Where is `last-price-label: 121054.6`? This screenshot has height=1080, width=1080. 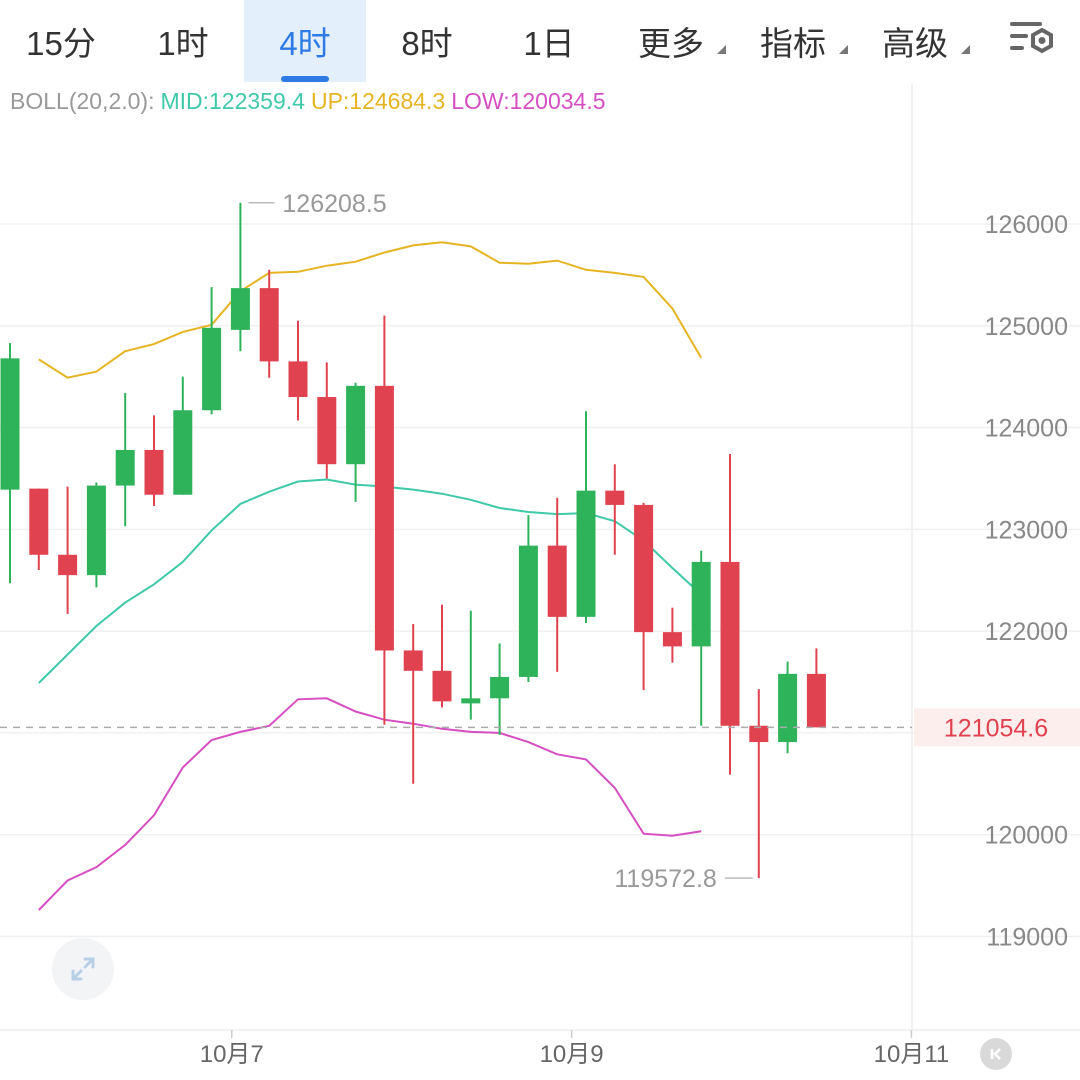 last-price-label: 121054.6 is located at coordinates (996, 728).